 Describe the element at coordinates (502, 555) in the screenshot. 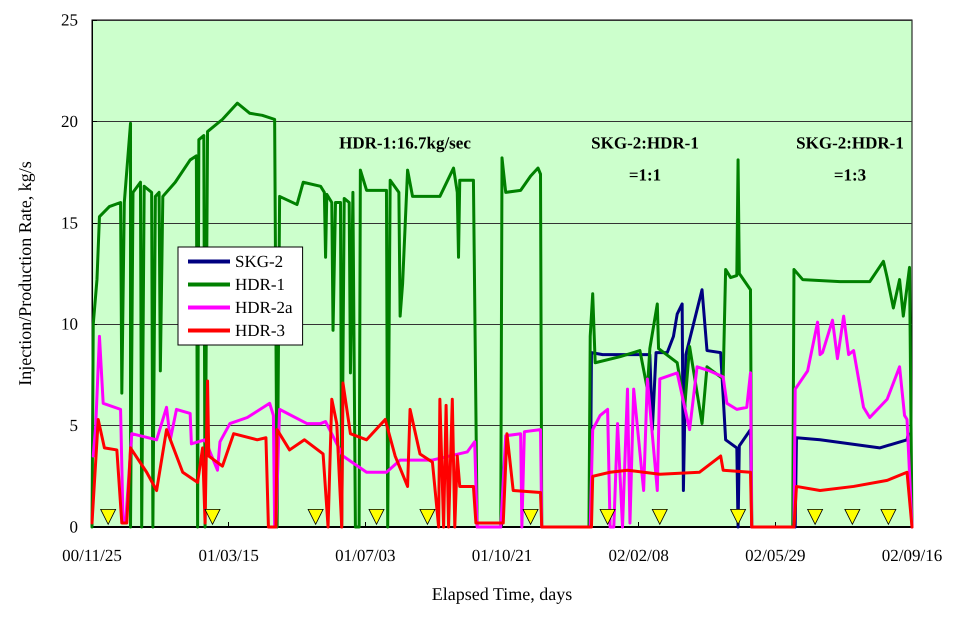

I see `x-tick-label: 01/10/21` at that location.